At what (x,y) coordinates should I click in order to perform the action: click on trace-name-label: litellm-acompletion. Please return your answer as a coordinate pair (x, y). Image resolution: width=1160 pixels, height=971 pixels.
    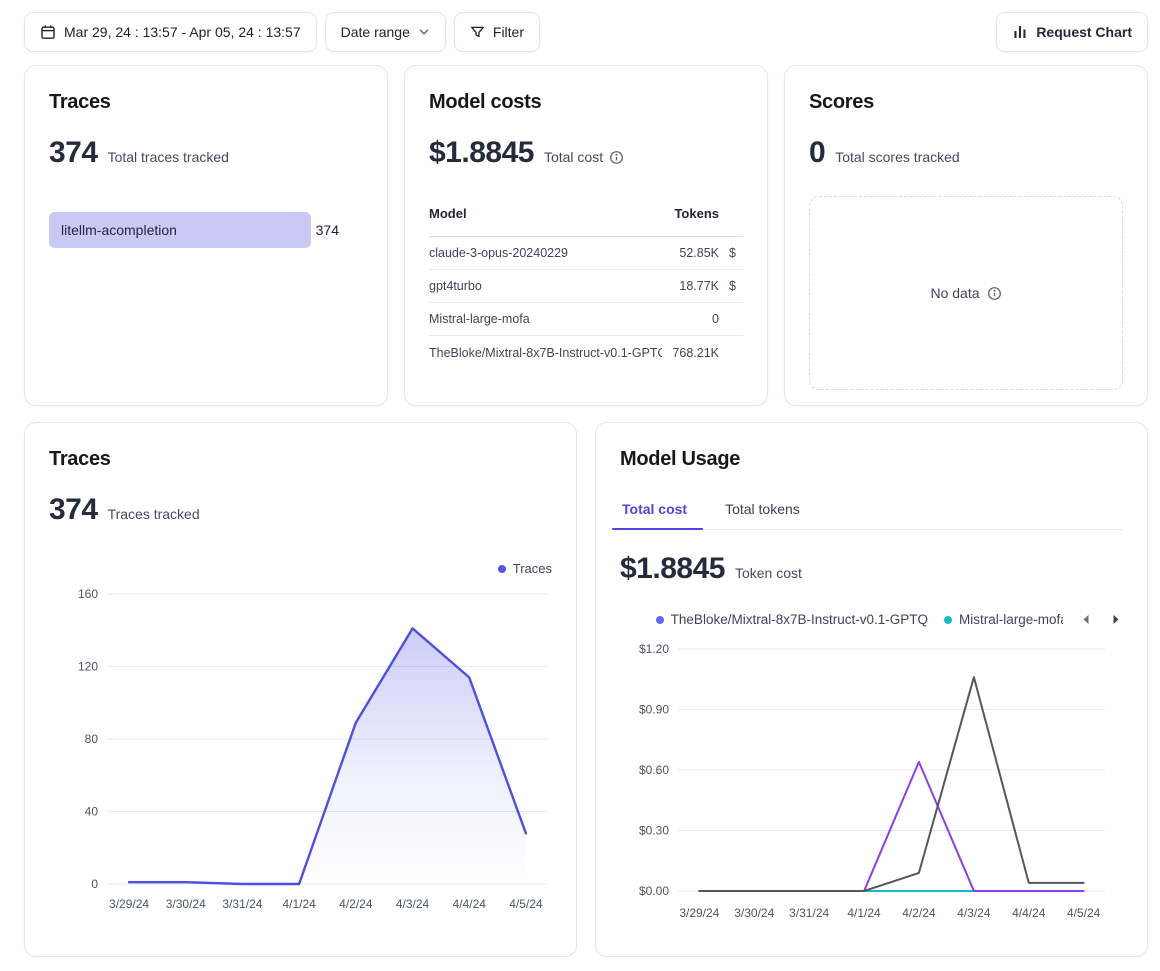
    Looking at the image, I should click on (119, 230).